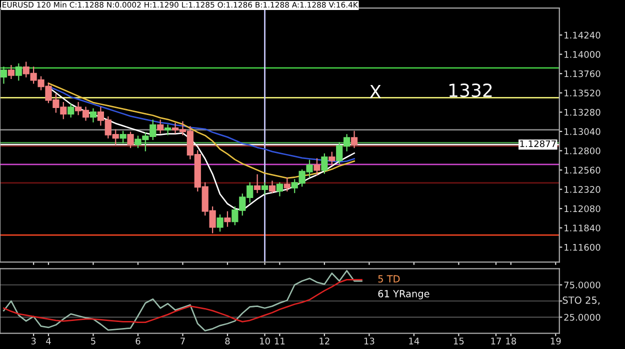 The width and height of the screenshot is (625, 349). I want to click on x-tick-label: 12, so click(325, 341).